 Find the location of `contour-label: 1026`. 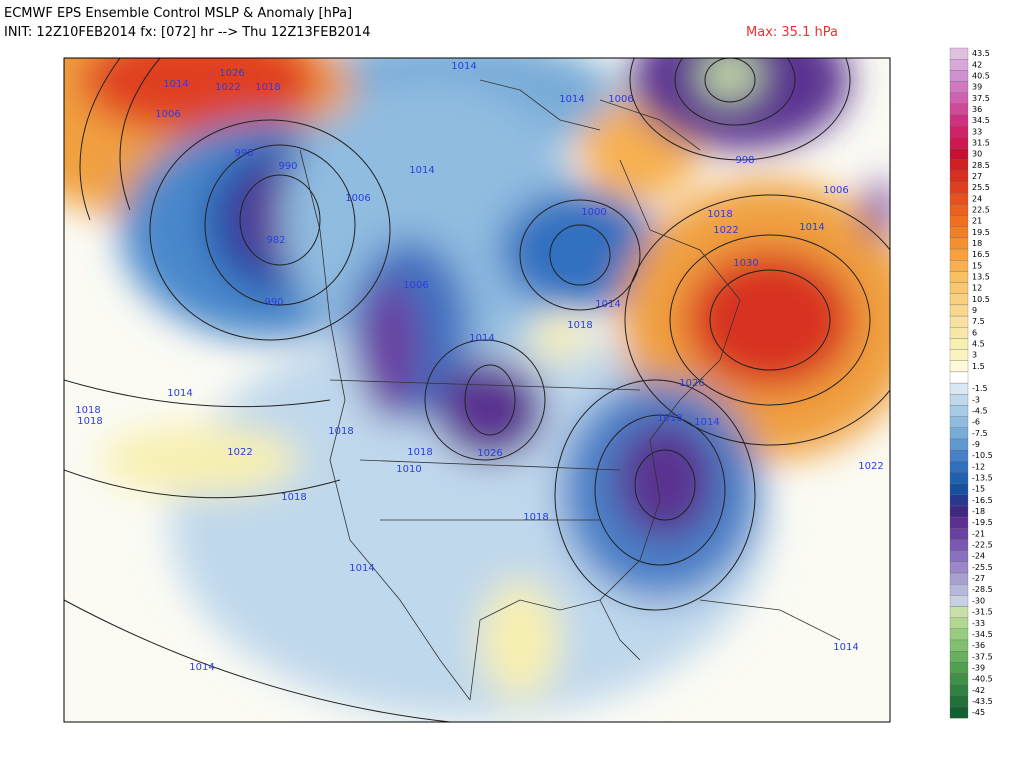

contour-label: 1026 is located at coordinates (489, 453).